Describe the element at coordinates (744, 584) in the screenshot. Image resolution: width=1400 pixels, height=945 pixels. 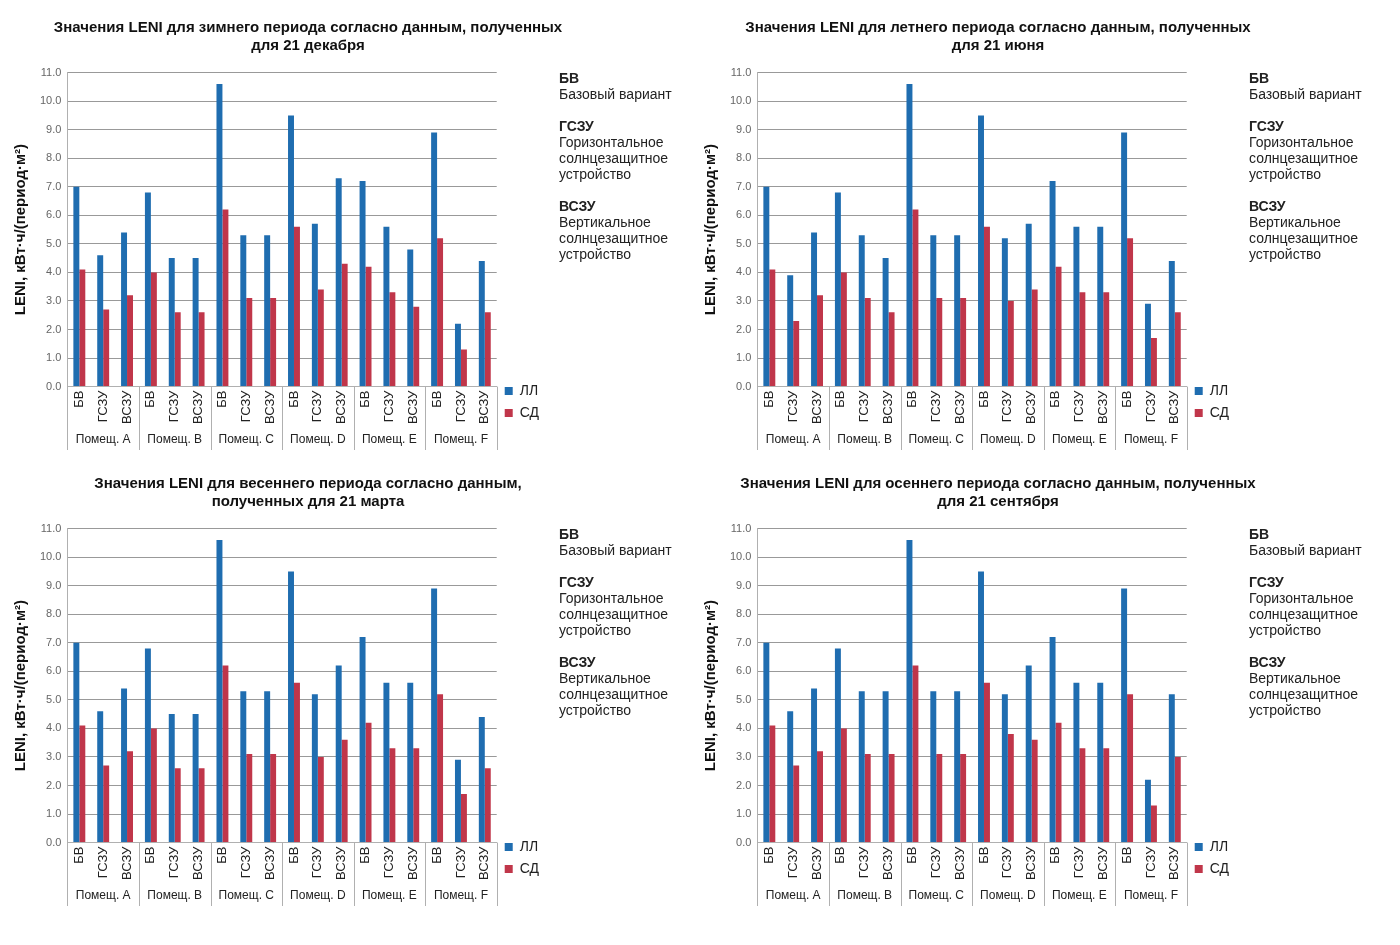
I see `y-tick-label: 9.0` at that location.